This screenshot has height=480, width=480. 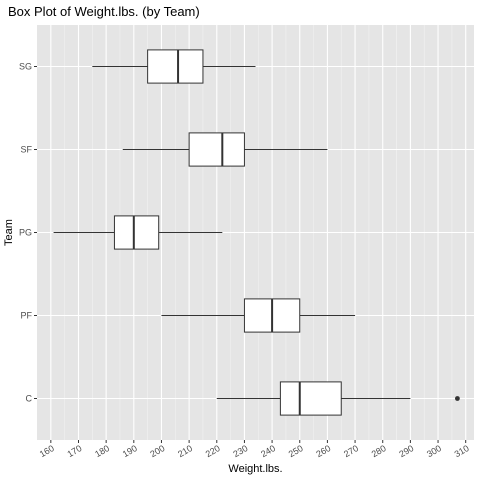 I want to click on x-tick-label: 260, so click(x=323, y=451).